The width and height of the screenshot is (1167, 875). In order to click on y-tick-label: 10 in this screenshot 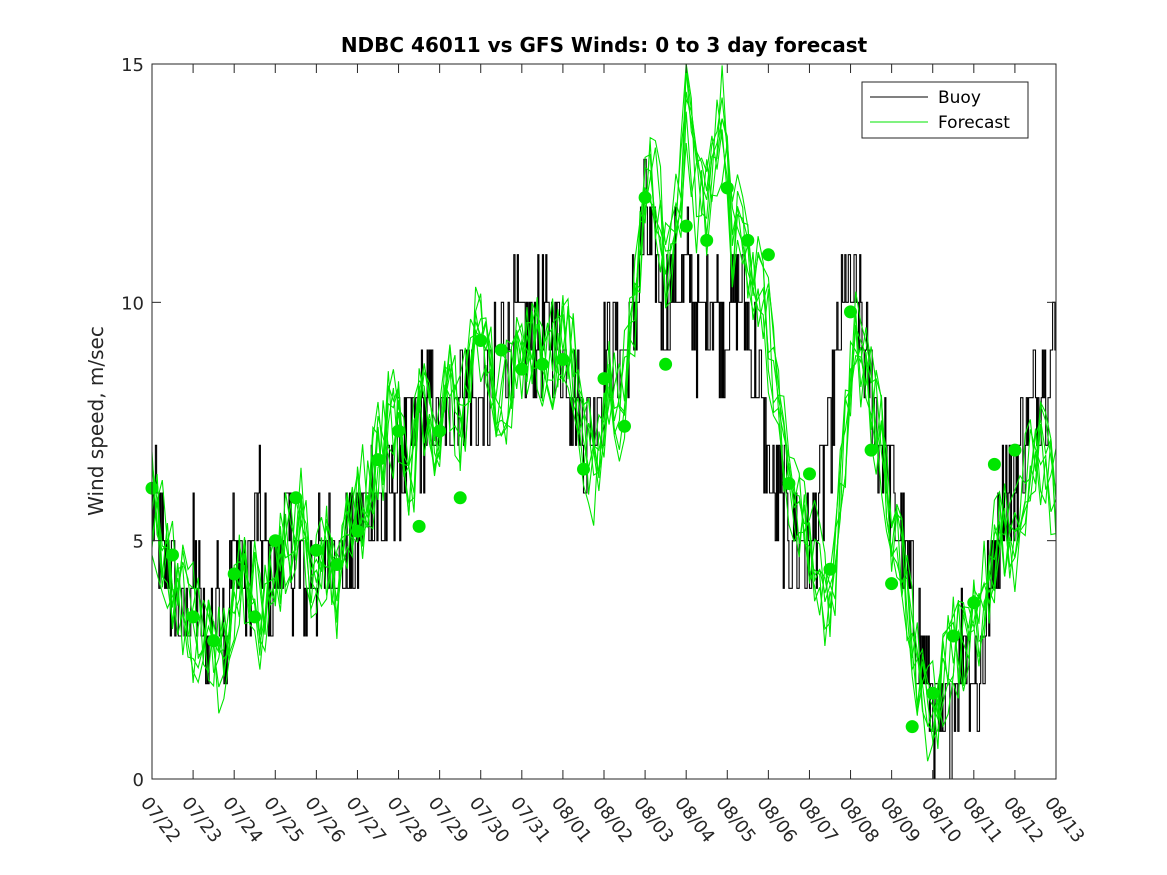, I will do `click(132, 303)`.